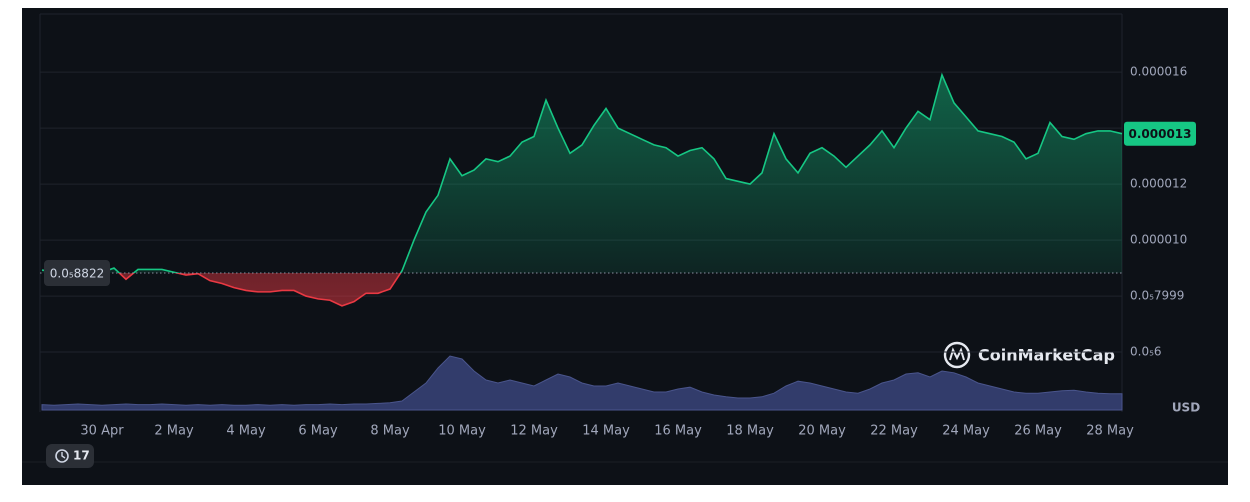 Image resolution: width=1250 pixels, height=502 pixels. I want to click on x-tick-label: 2 May, so click(174, 431).